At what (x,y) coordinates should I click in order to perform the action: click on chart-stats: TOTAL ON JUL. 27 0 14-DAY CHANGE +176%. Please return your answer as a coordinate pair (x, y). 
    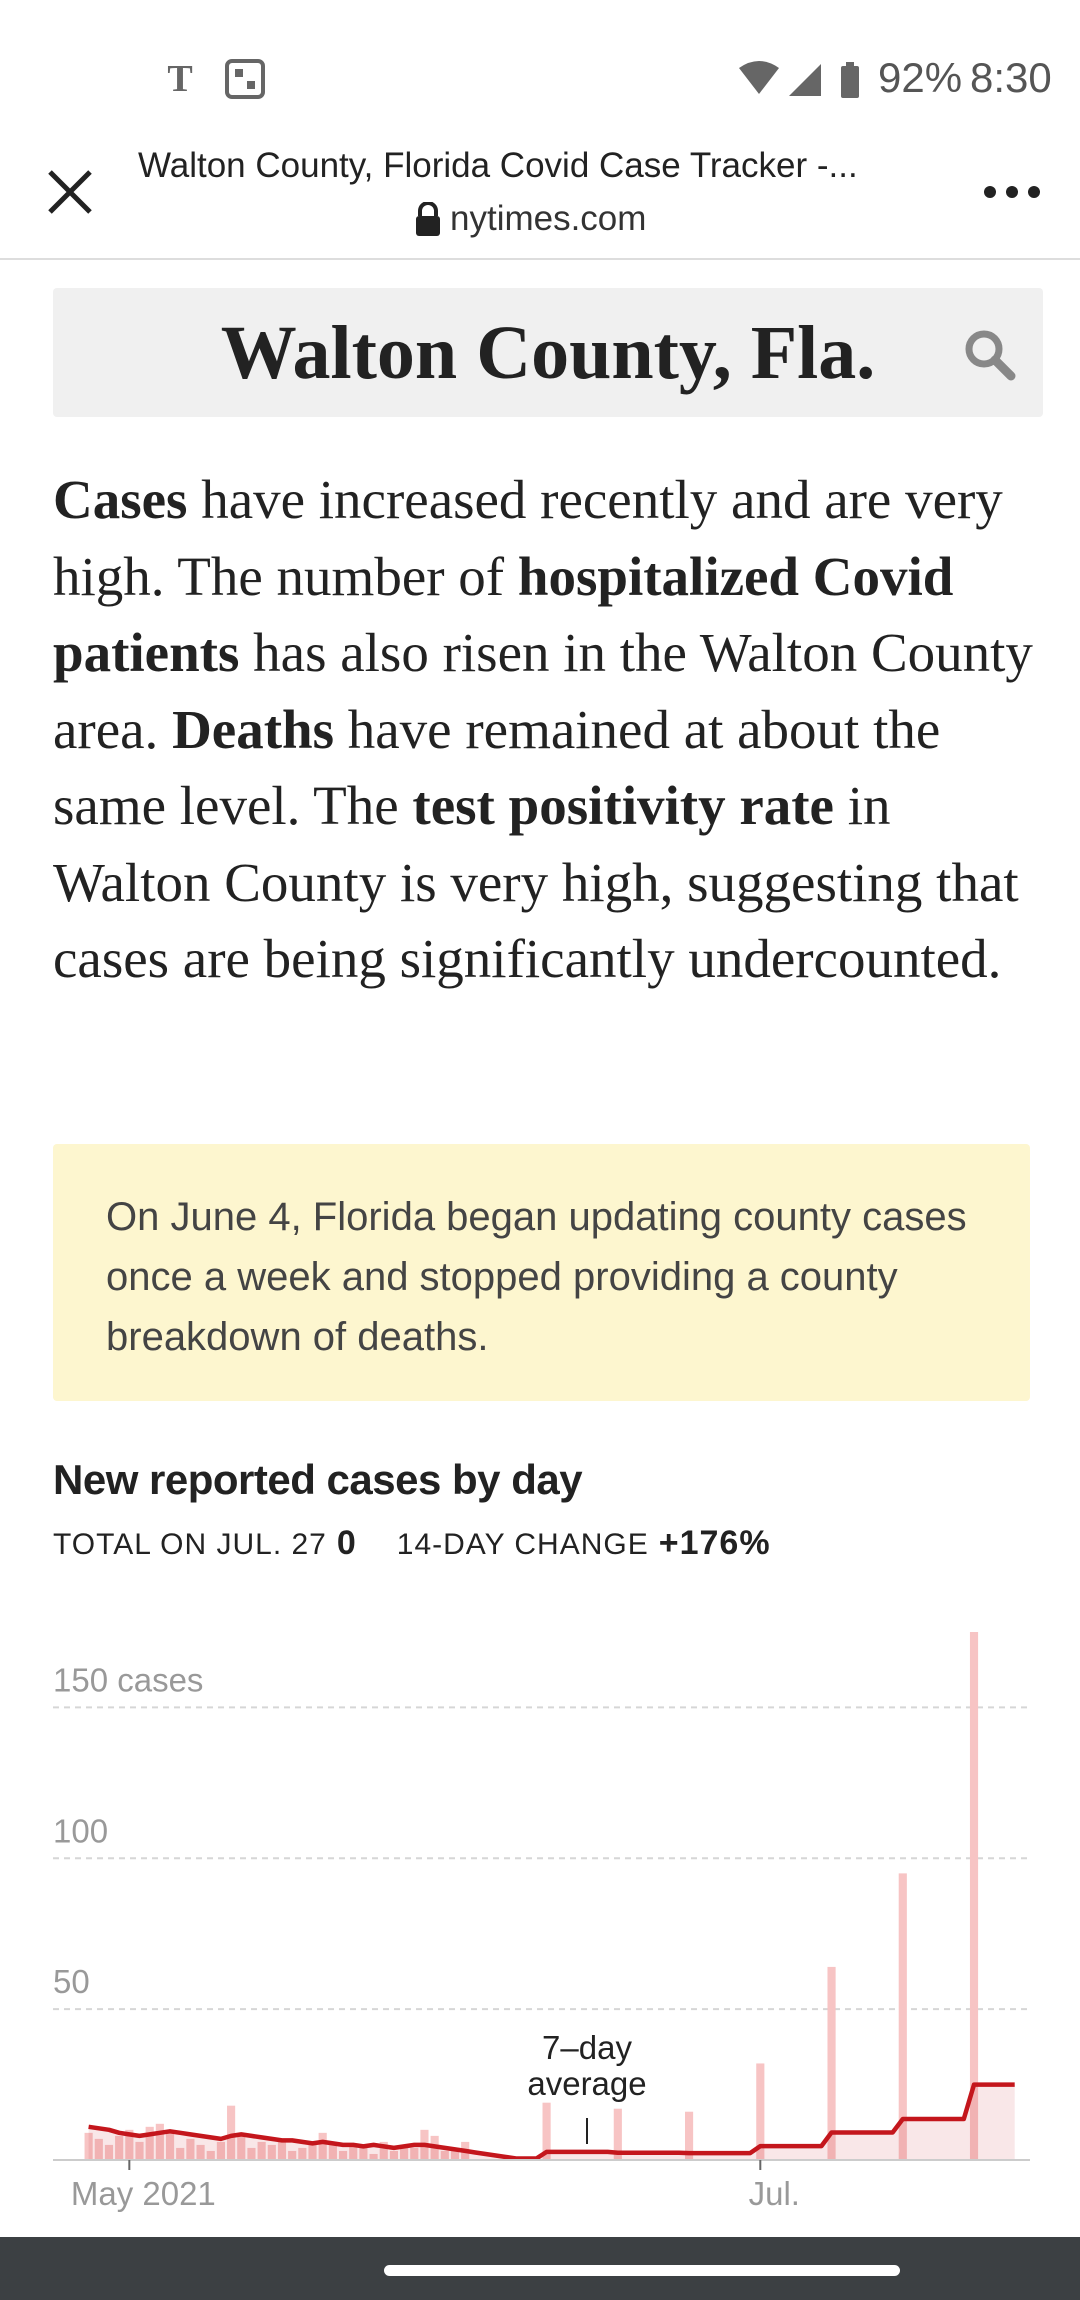
    Looking at the image, I should click on (432, 1543).